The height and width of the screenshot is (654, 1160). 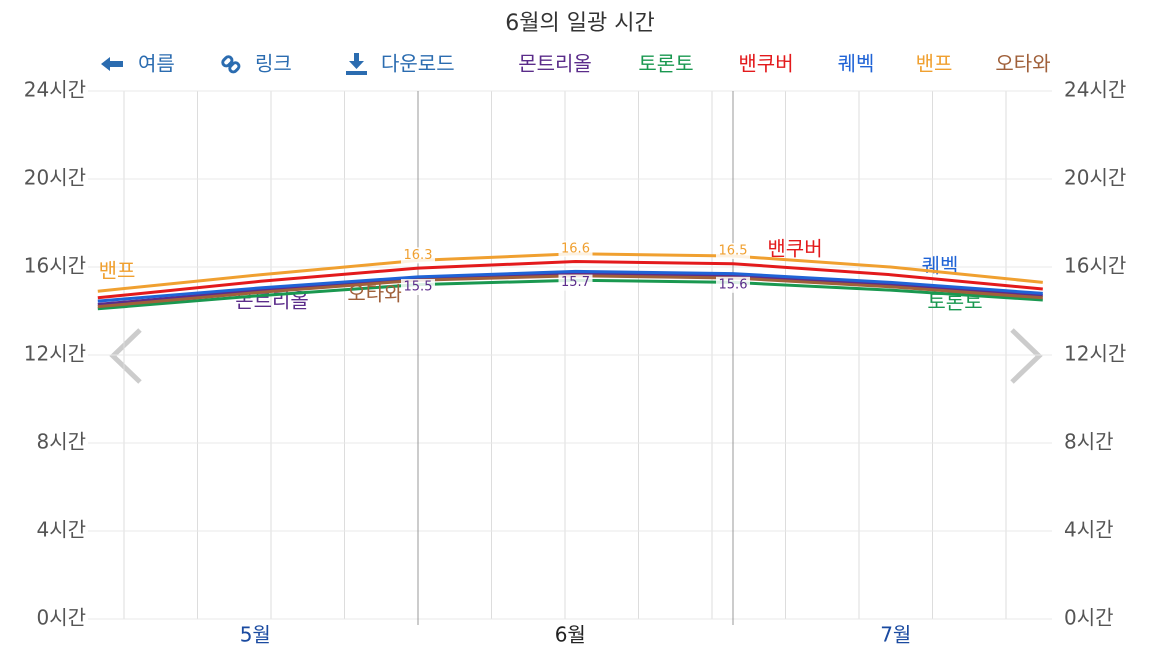 I want to click on value-label: 15.7, so click(x=575, y=282).